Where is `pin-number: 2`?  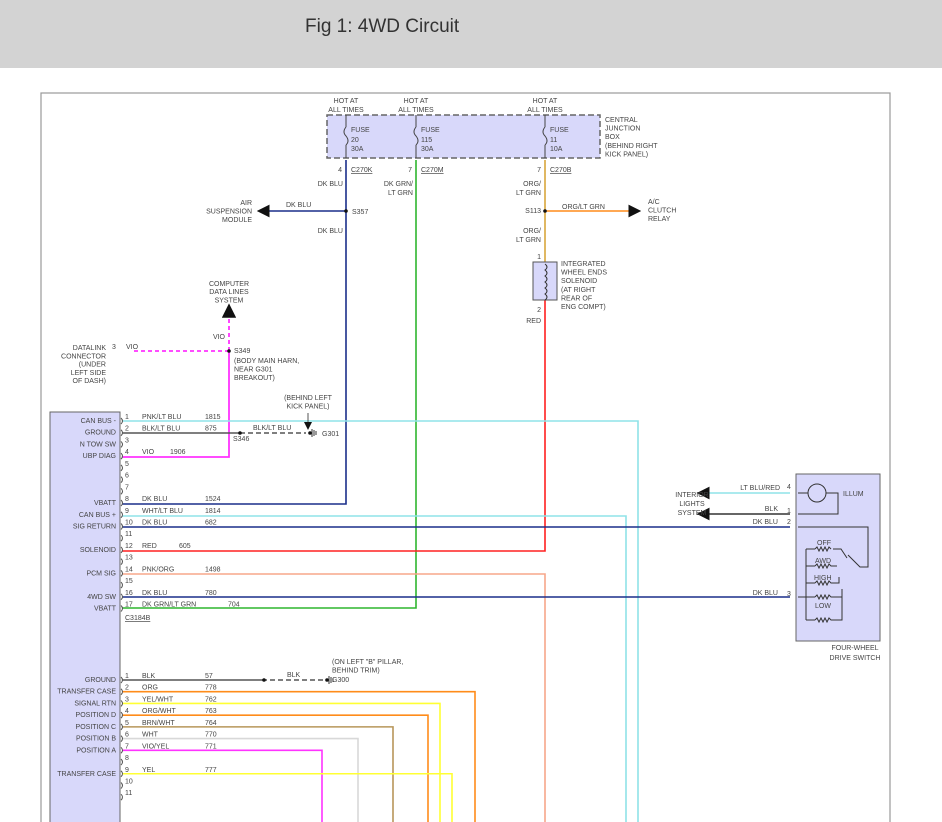 pin-number: 2 is located at coordinates (127, 688).